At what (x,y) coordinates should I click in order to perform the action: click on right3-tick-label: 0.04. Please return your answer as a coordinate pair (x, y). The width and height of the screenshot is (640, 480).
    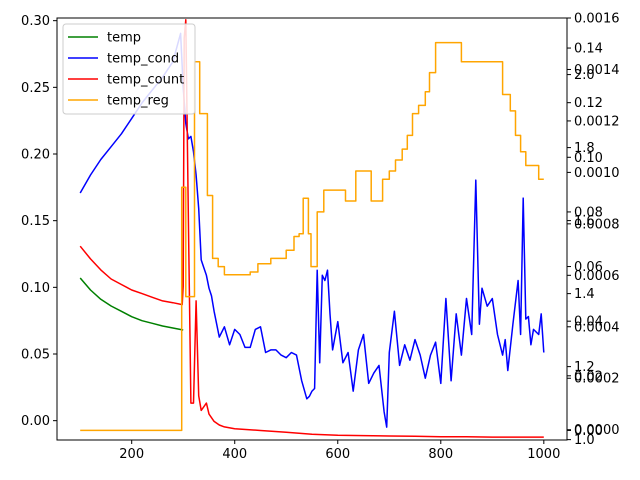
    Looking at the image, I should click on (588, 322).